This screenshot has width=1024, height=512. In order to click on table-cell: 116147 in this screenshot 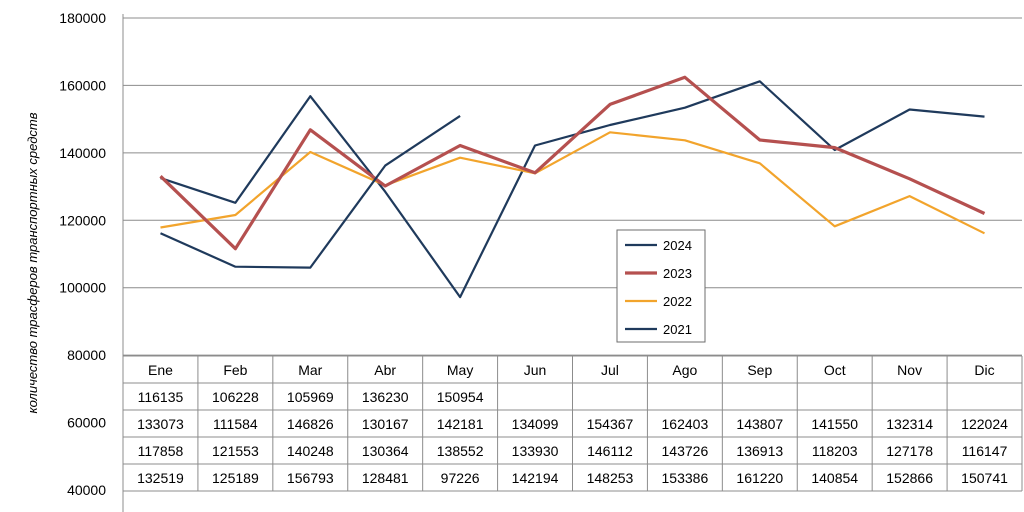, I will do `click(985, 451)`.